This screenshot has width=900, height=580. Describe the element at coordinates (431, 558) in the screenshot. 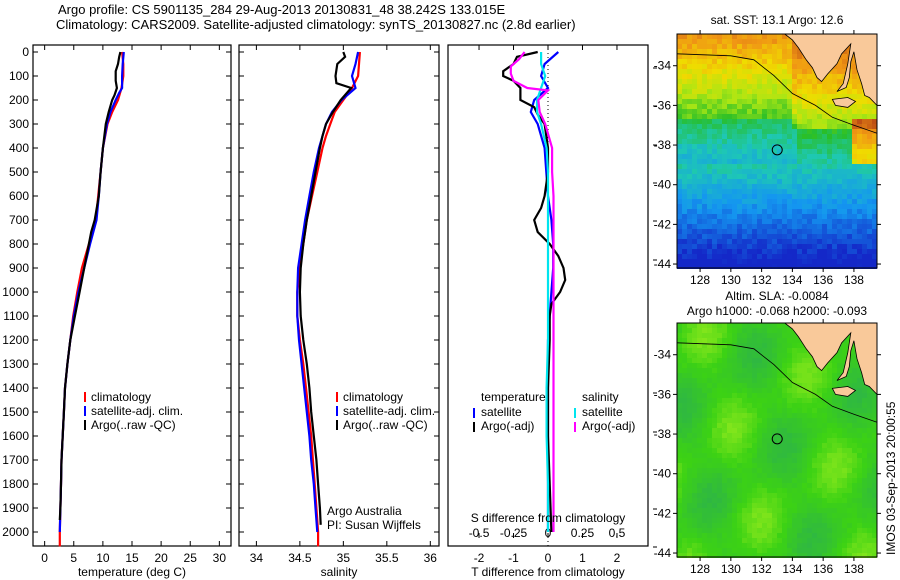

I see `x-tick-label: 36` at that location.